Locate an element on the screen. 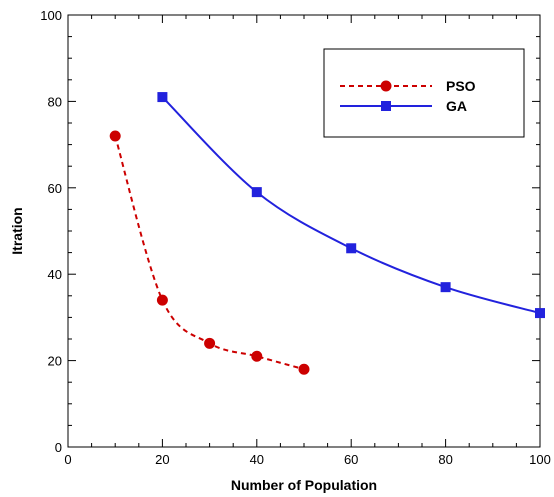  y-axis-title: Itration is located at coordinates (17, 230).